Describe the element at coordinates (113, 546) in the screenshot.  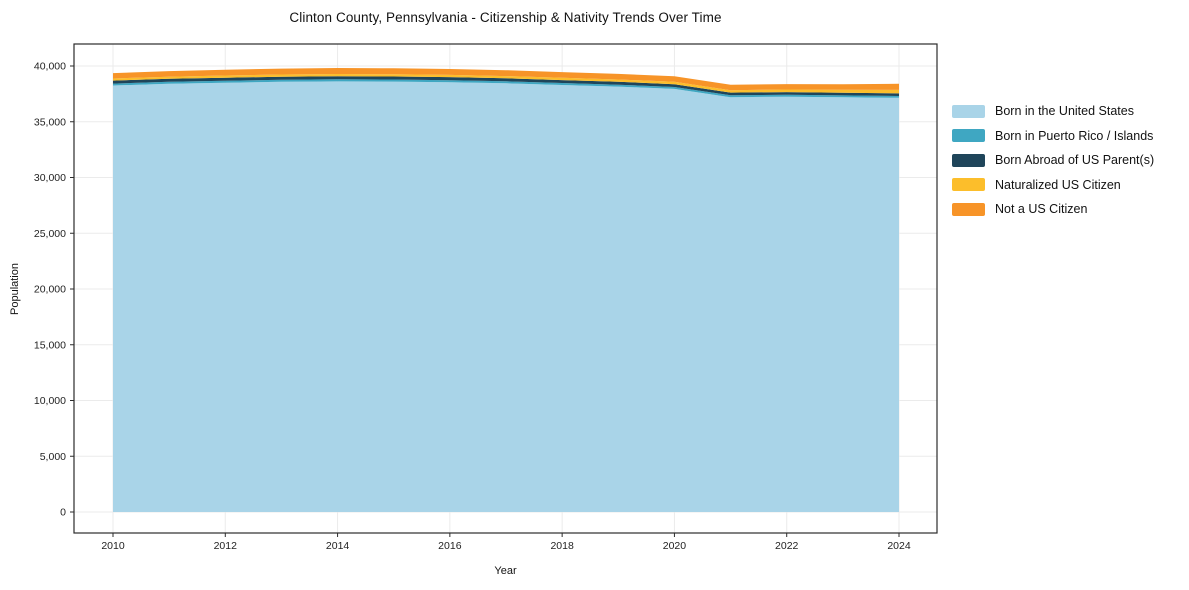
I see `x-tick-label: 2010` at that location.